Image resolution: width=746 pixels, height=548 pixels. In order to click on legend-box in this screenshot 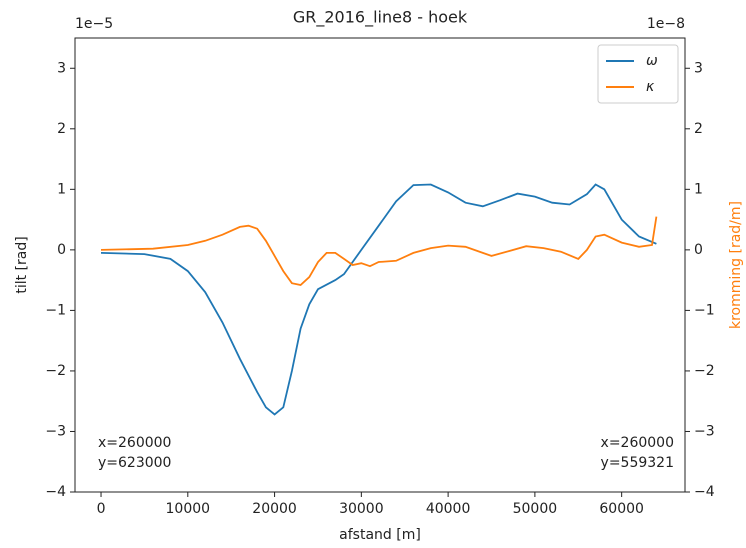, I will do `click(638, 74)`.